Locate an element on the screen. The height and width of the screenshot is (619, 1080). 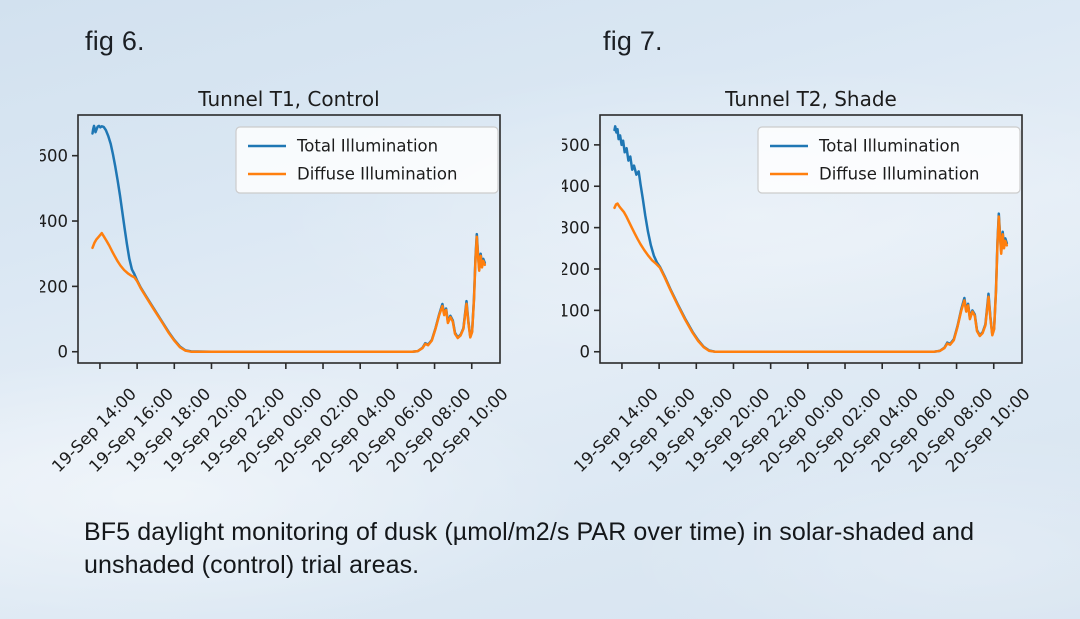
y-tick-label: 600 is located at coordinates (54, 156).